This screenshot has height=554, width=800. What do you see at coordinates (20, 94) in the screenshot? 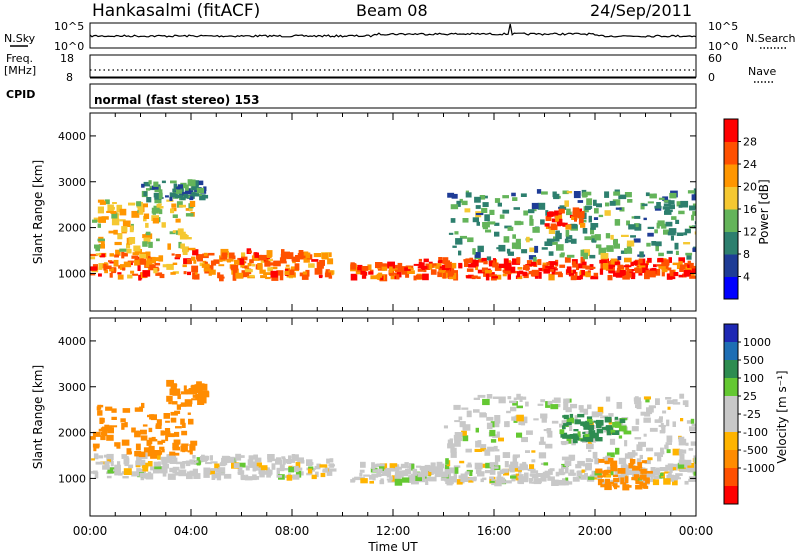
I see `cpid-label: CPID` at bounding box center [20, 94].